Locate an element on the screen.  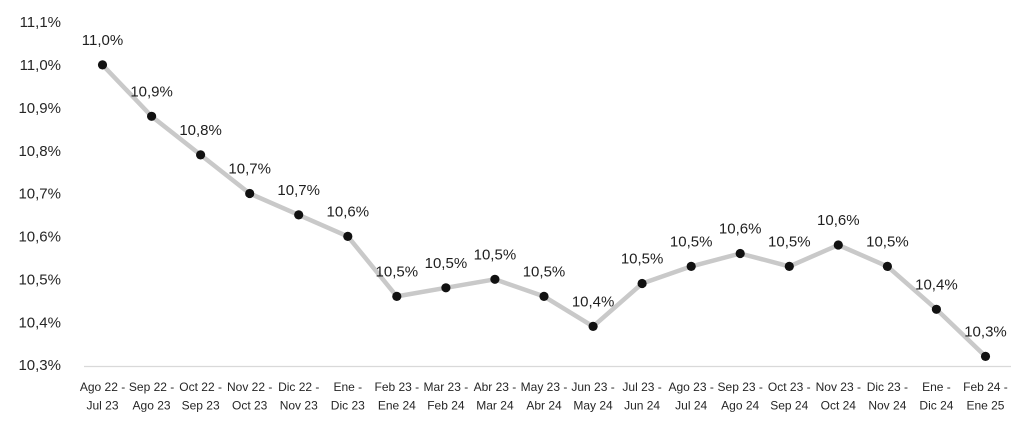
x-axis-tick: Ene -Dic 24 is located at coordinates (936, 396).